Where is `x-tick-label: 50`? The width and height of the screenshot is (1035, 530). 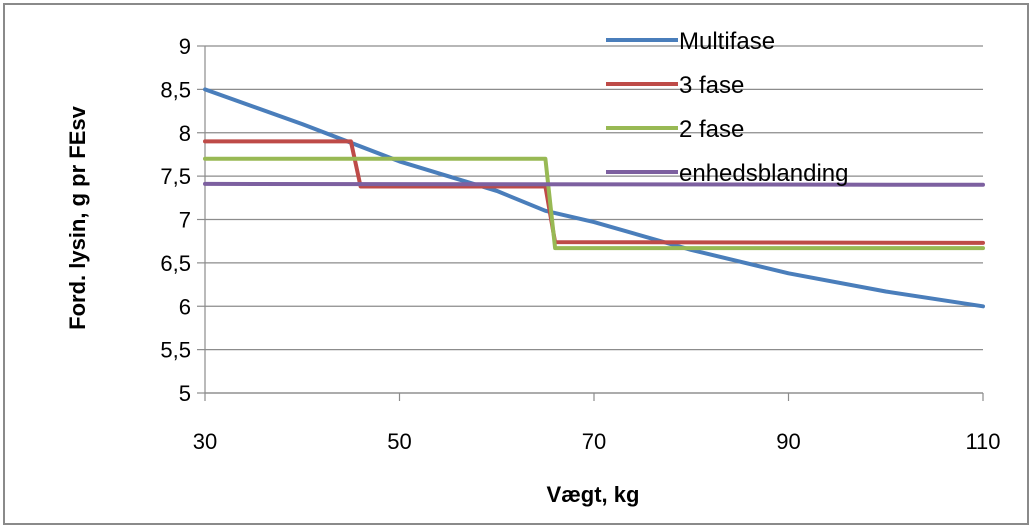
x-tick-label: 50 is located at coordinates (399, 441).